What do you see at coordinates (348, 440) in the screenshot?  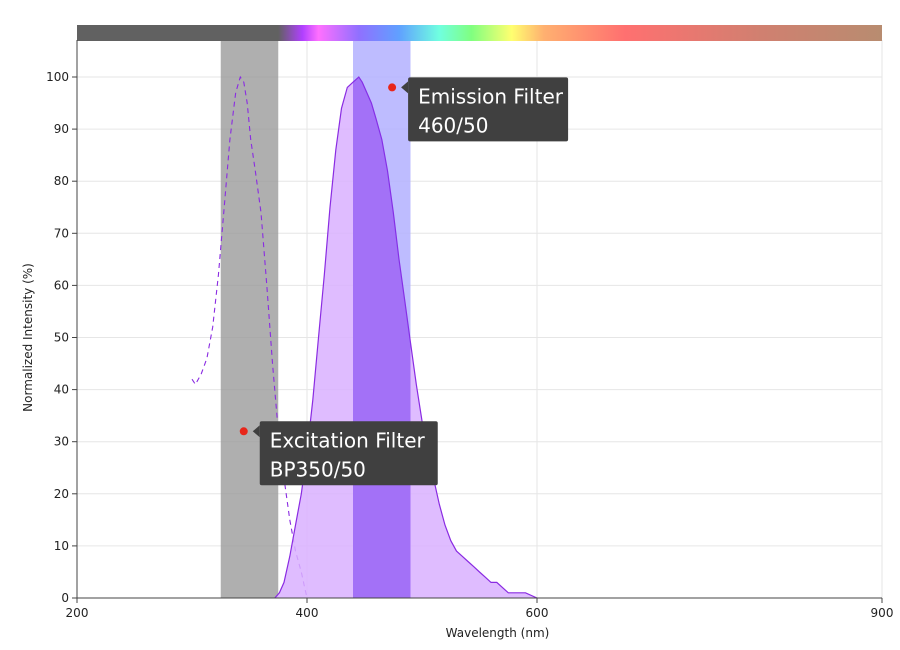 I see `callout-label-line1: Excitation Filter` at bounding box center [348, 440].